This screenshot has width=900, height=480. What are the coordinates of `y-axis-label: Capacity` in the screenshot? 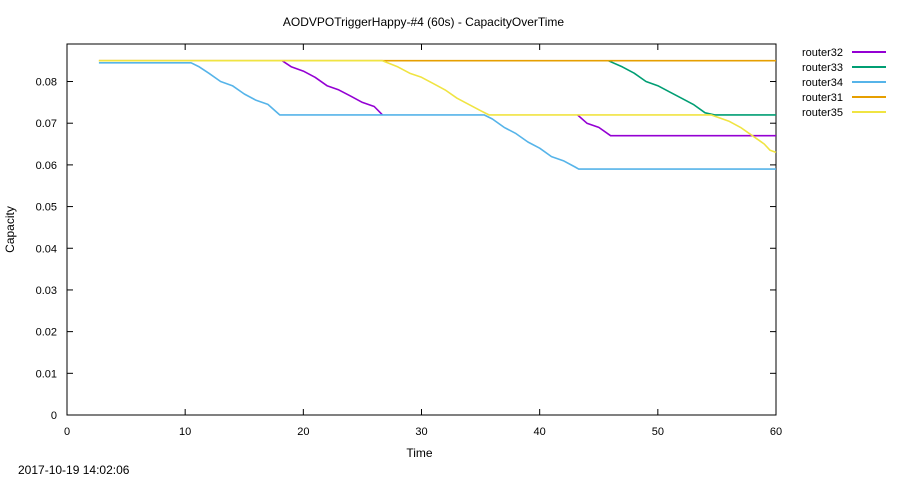 It's located at (10, 229).